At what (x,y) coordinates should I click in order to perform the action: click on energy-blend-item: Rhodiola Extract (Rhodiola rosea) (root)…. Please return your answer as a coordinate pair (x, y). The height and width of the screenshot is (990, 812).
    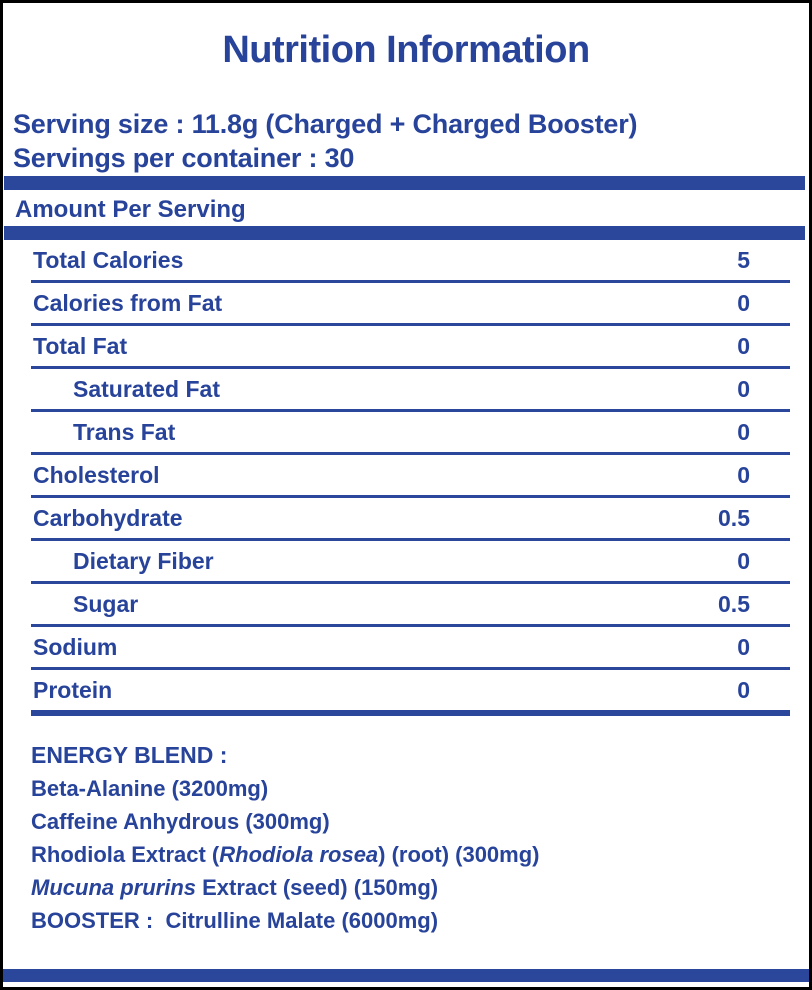
    Looking at the image, I should click on (285, 854).